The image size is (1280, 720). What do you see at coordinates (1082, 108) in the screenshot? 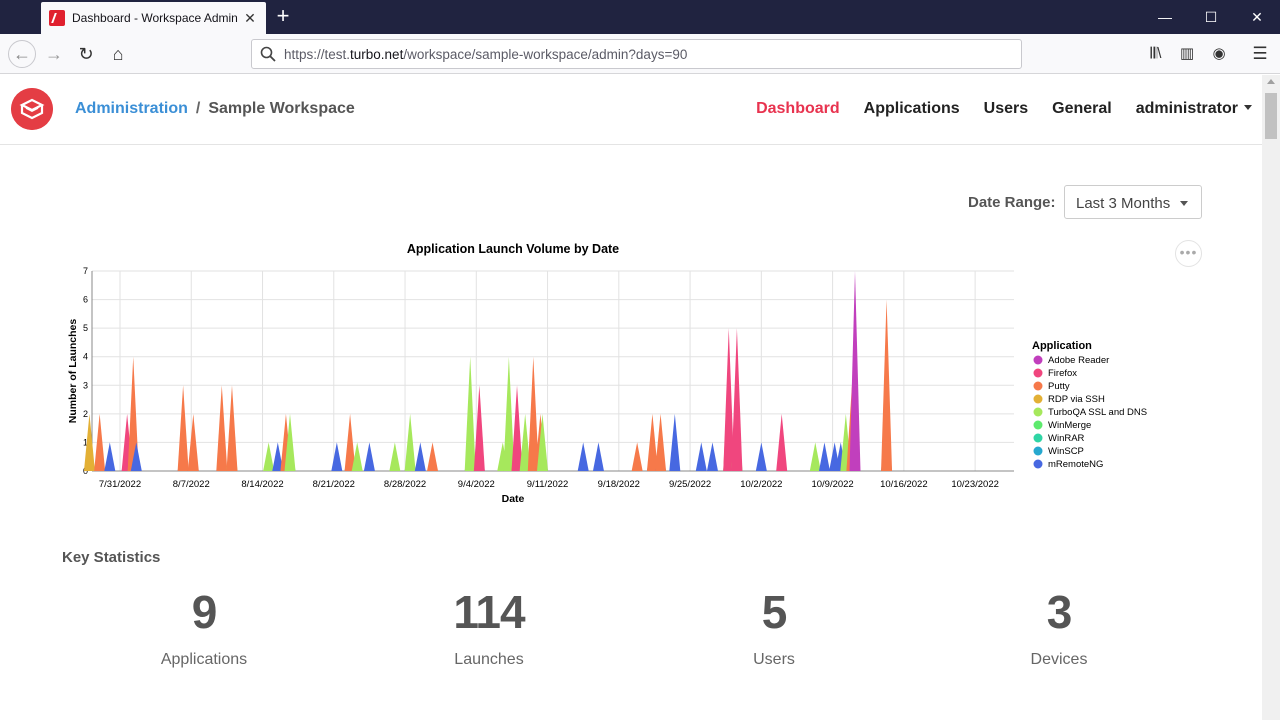
I see `nav-general: General` at bounding box center [1082, 108].